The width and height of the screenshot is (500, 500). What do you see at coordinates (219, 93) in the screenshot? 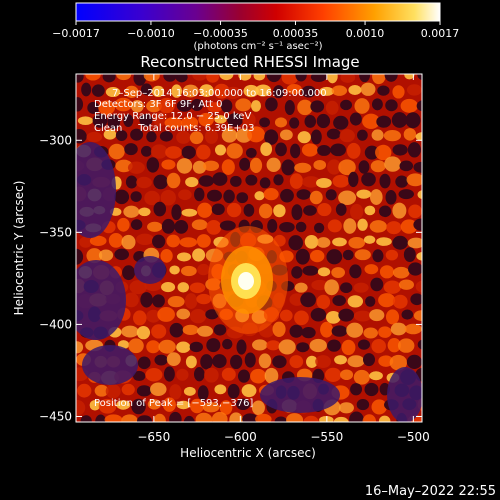
I see `annotation-time-range: 7–Sep–2014 16:03:00.000 to 16:09:00.000` at bounding box center [219, 93].